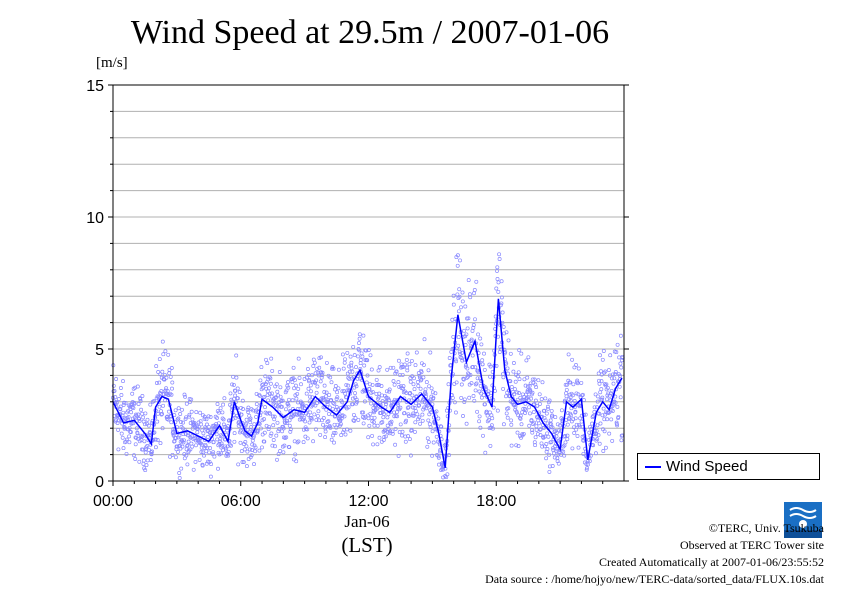 The image size is (842, 595). I want to click on legend: Wind Speed, so click(728, 466).